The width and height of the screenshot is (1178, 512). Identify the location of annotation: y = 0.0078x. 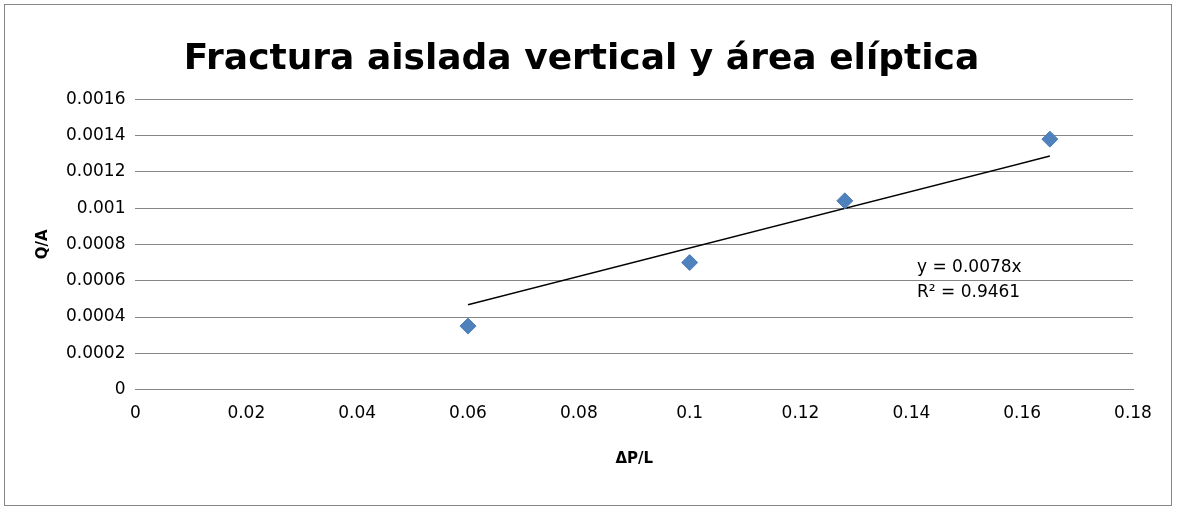
(969, 266).